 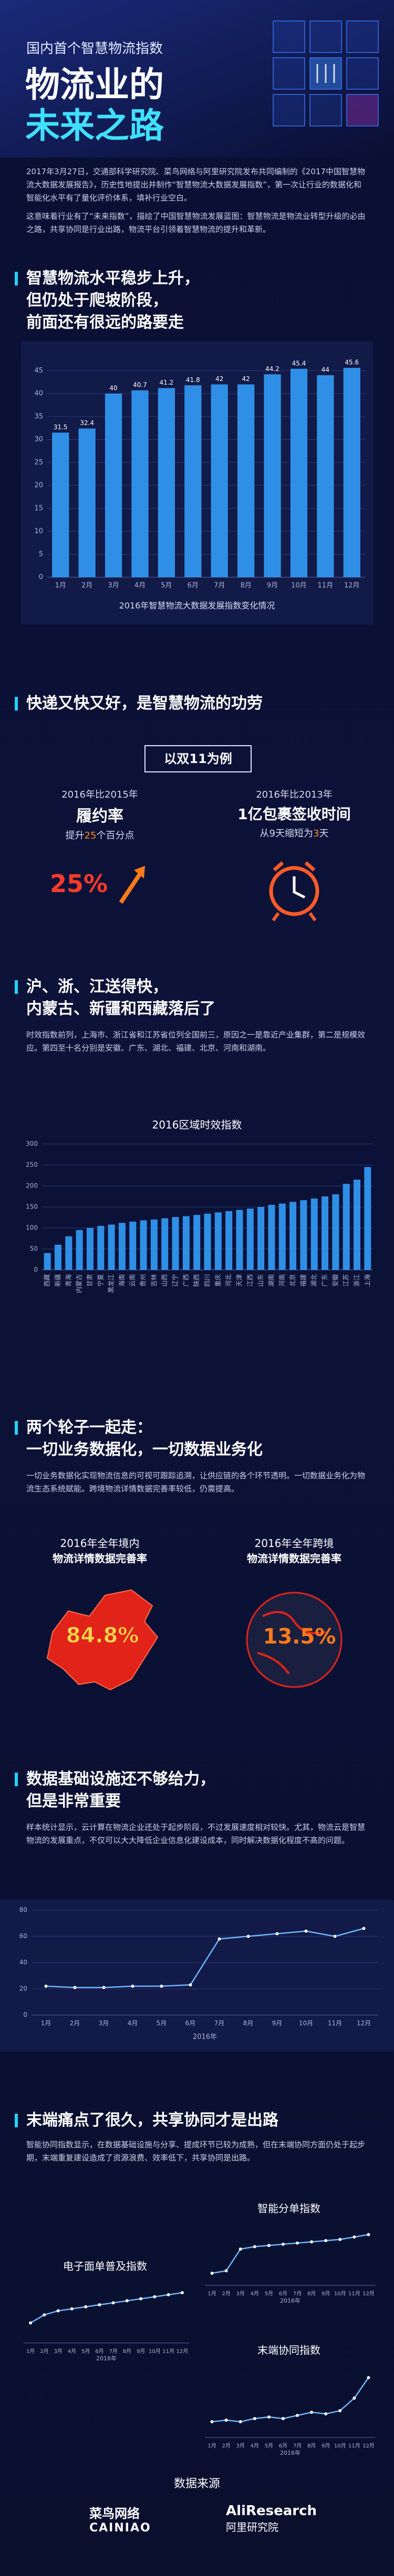 What do you see at coordinates (314, 1280) in the screenshot?
I see `x-tick-label: 湖北` at bounding box center [314, 1280].